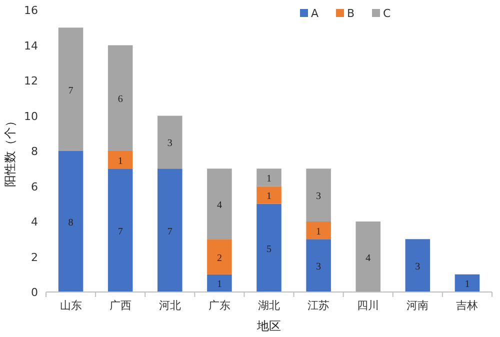 The height and width of the screenshot is (337, 500). Describe the element at coordinates (34, 292) in the screenshot. I see `y-tick-label: 0` at that location.